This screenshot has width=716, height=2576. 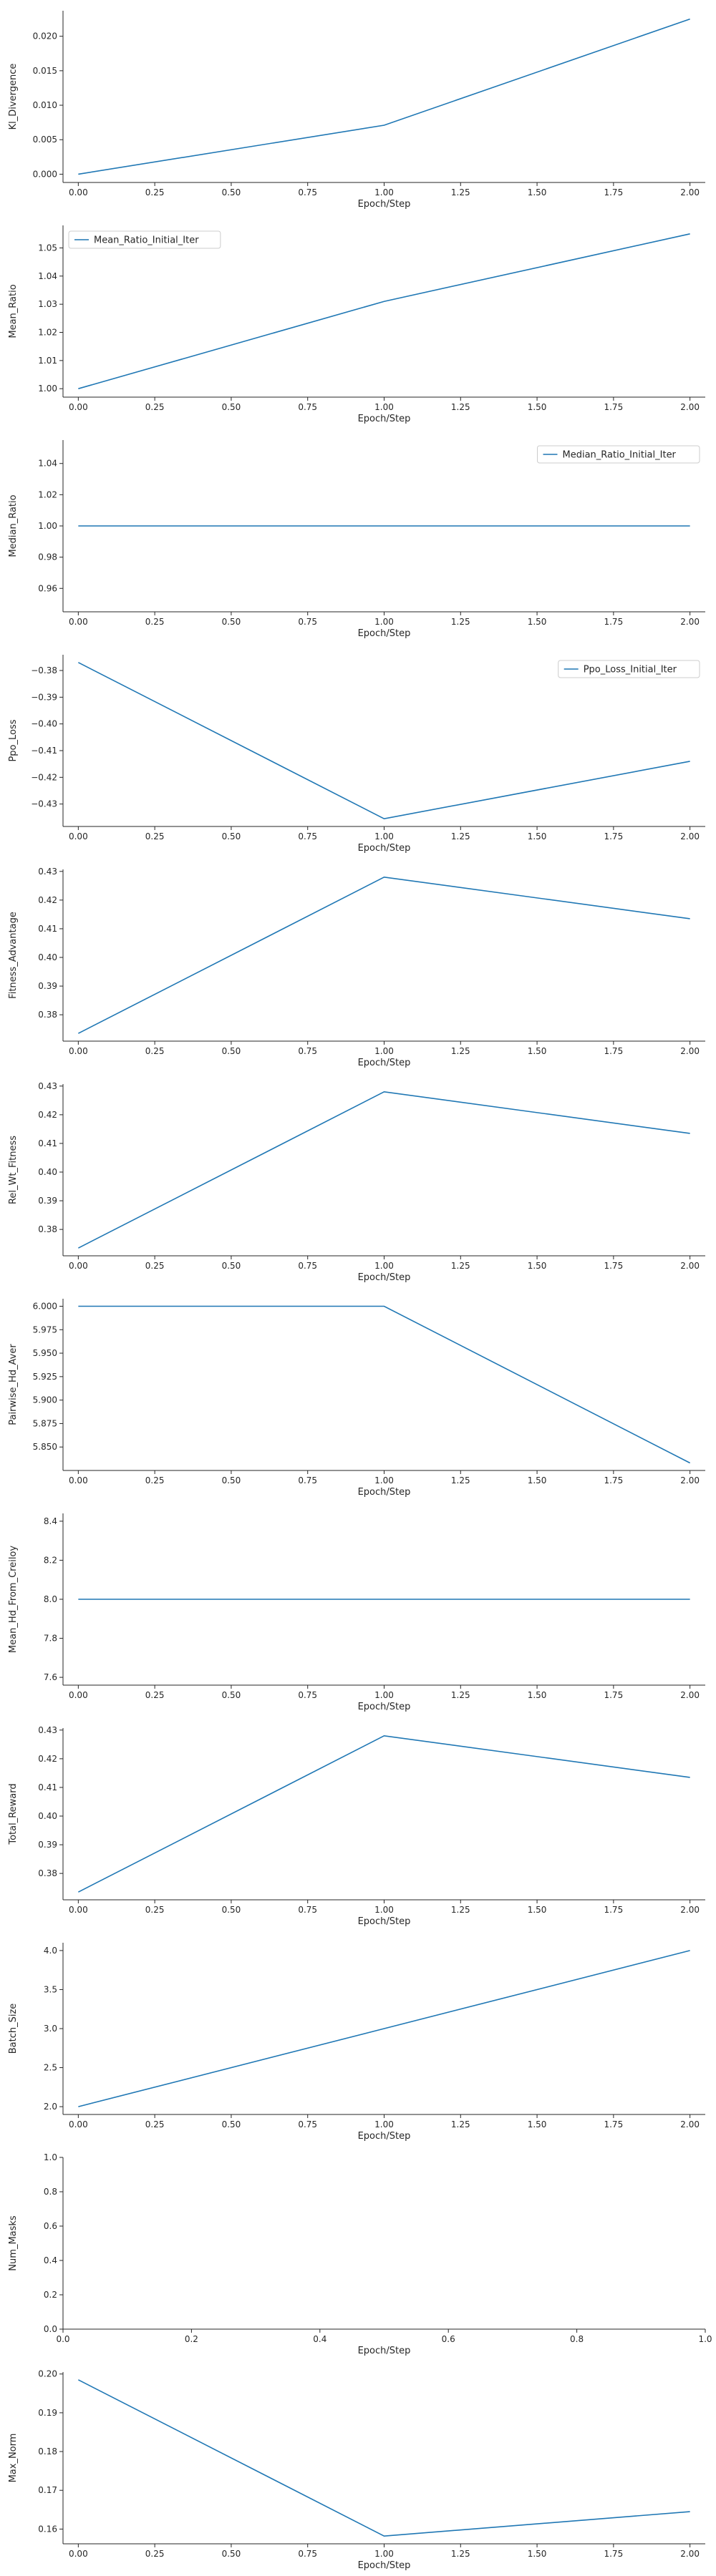 I want to click on legend: Median_Ratio_Initial_Iter, so click(x=618, y=454).